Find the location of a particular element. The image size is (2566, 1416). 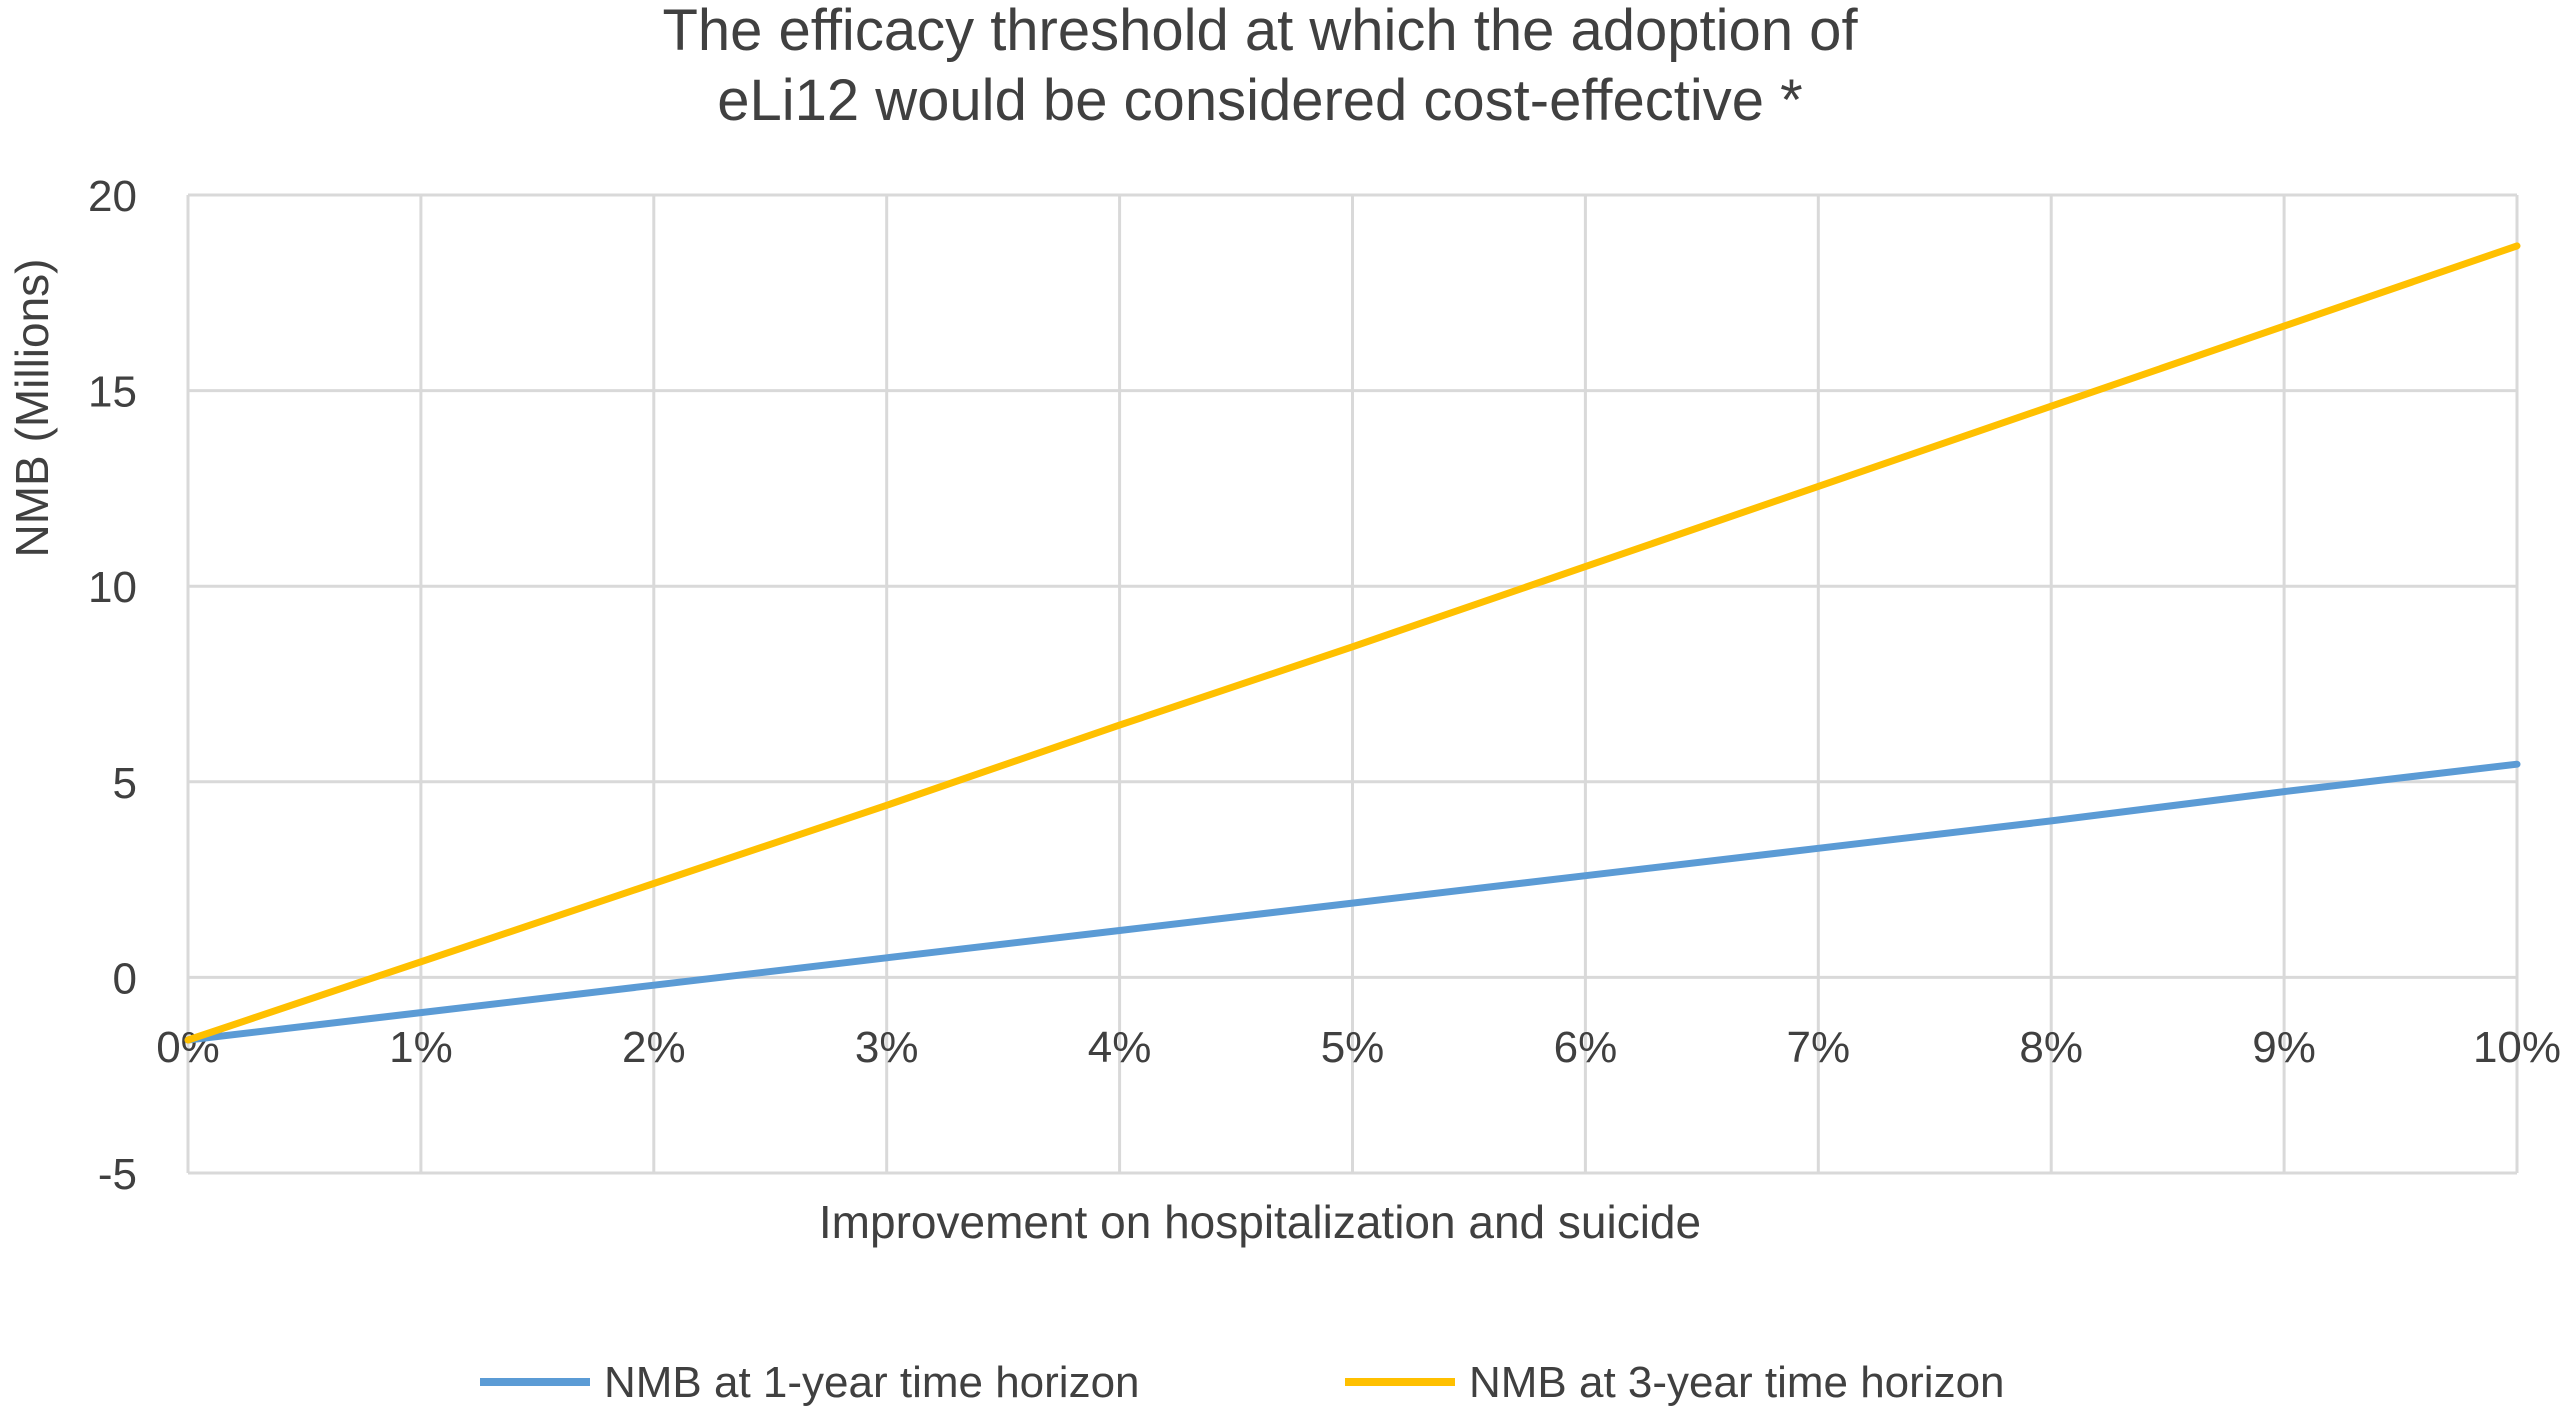

x-tick-label: 8% is located at coordinates (2051, 1047).